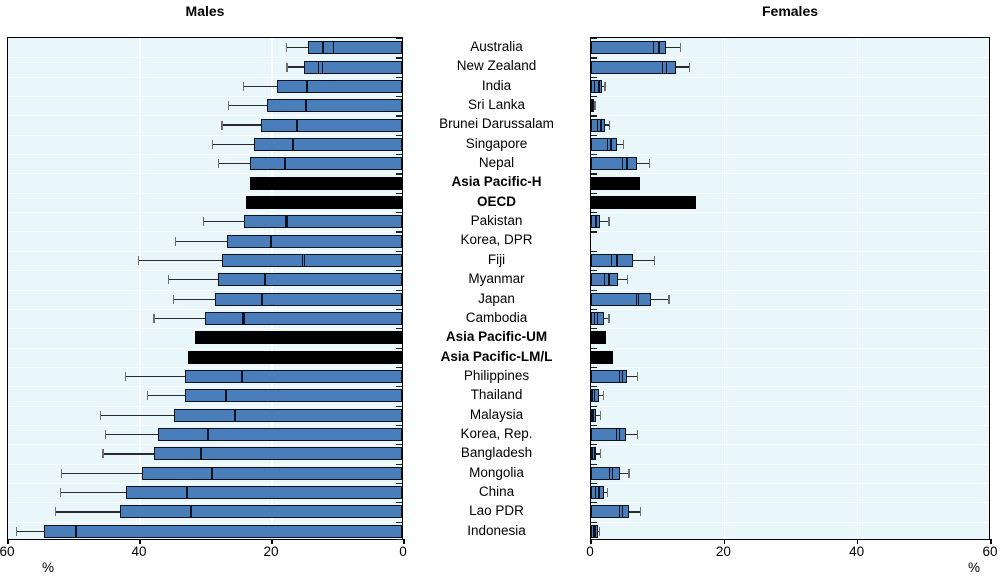  What do you see at coordinates (496, 433) in the screenshot?
I see `country-label: Korea, Rep.` at bounding box center [496, 433].